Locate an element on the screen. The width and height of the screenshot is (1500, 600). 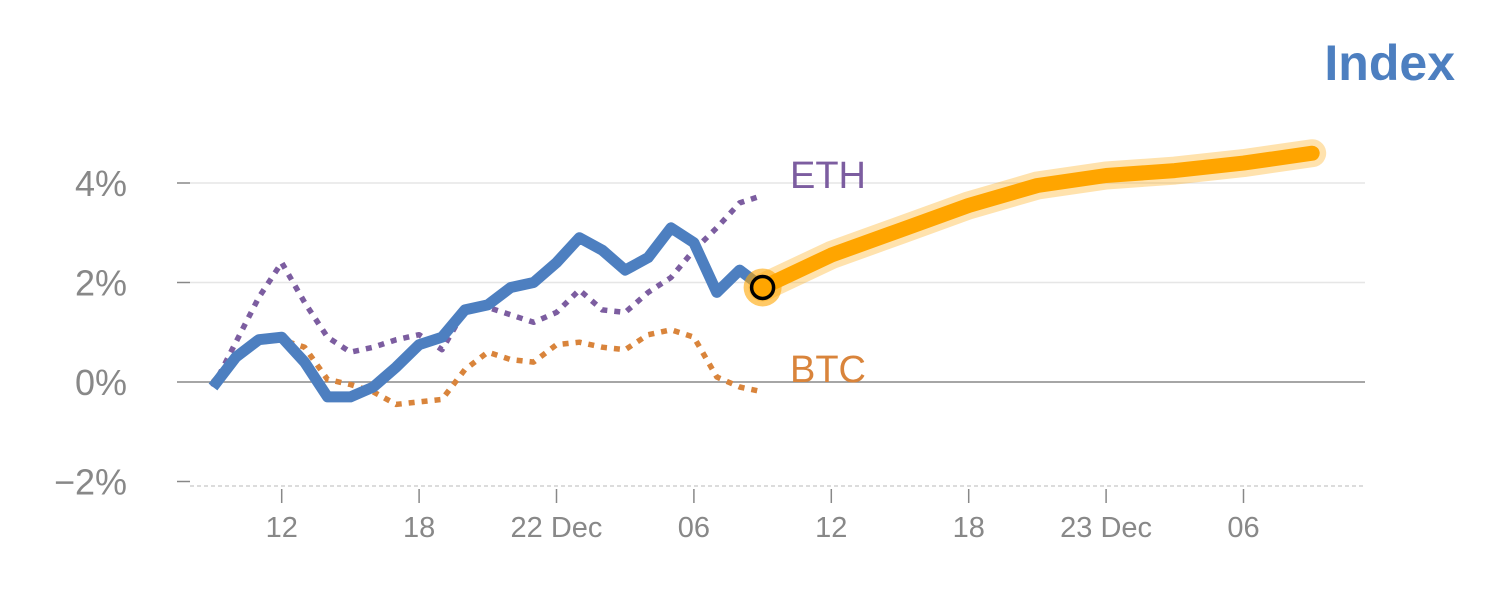
y-tick-label: 4% is located at coordinates (101, 183).